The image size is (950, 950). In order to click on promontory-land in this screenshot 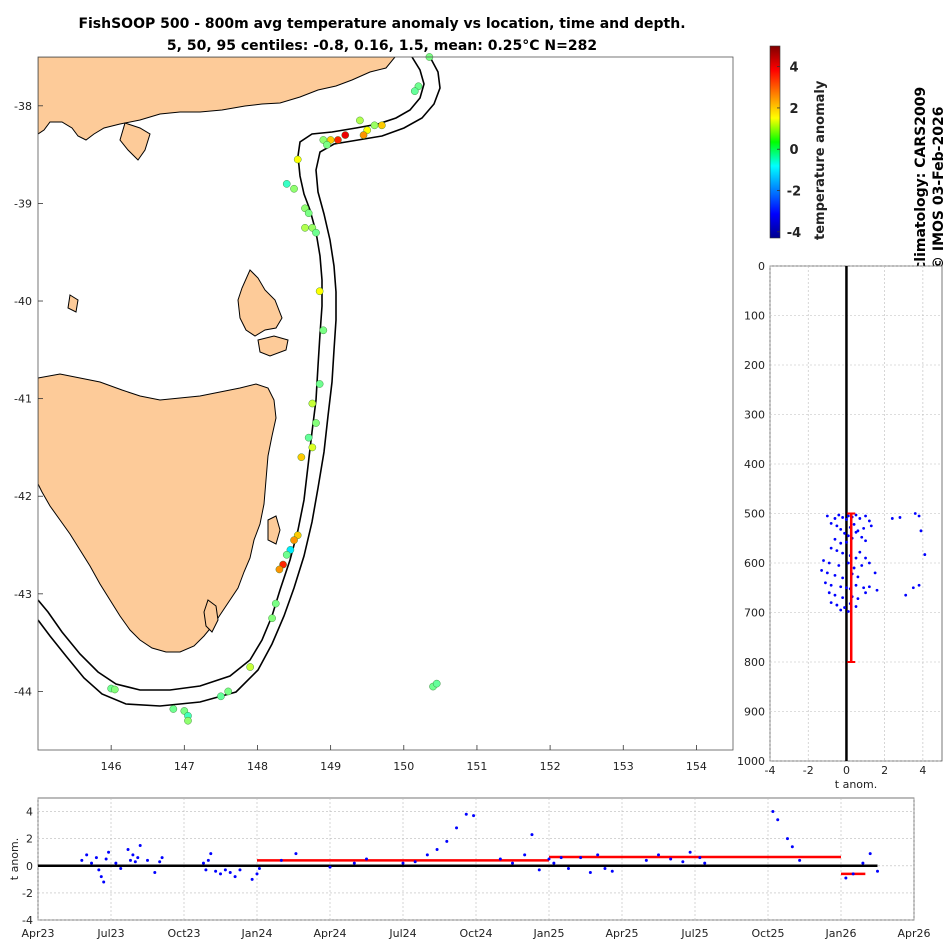, I will do `click(135, 141)`.